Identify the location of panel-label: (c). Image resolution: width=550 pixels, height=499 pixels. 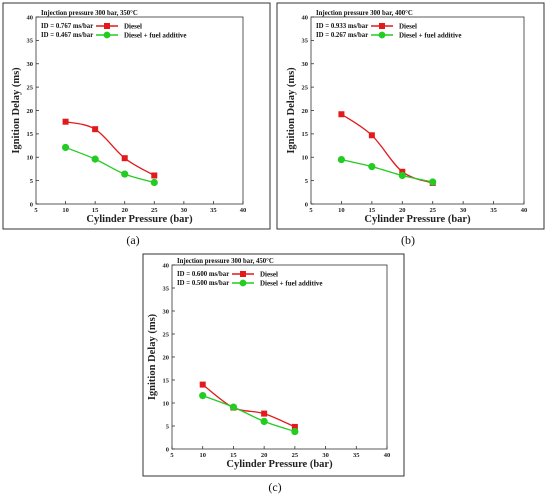
(274, 487).